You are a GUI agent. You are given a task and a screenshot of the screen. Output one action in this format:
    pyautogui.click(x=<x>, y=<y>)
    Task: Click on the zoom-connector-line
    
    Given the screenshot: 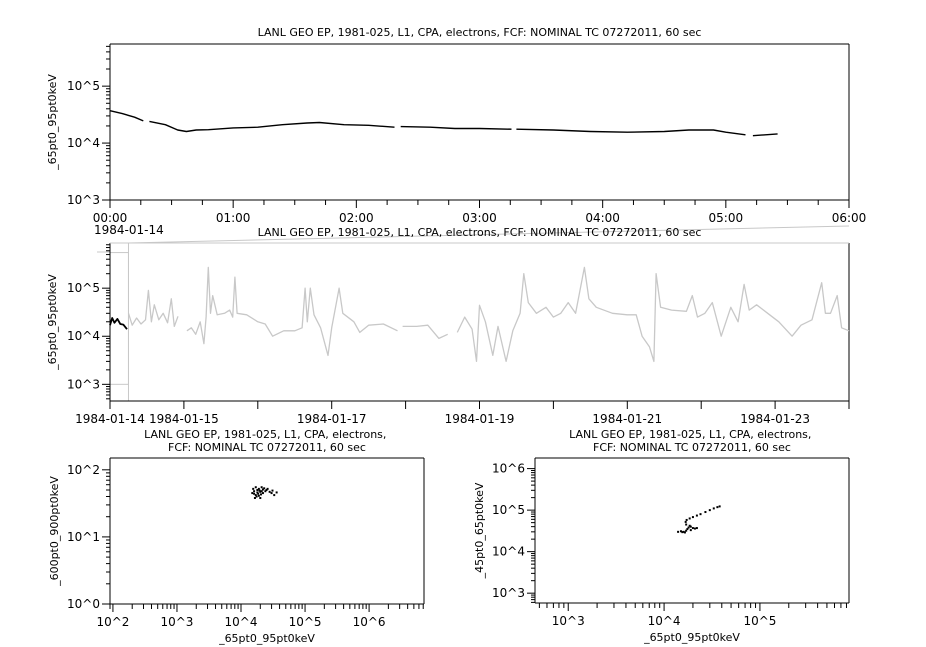 What is the action you would take?
    pyautogui.click(x=489, y=234)
    